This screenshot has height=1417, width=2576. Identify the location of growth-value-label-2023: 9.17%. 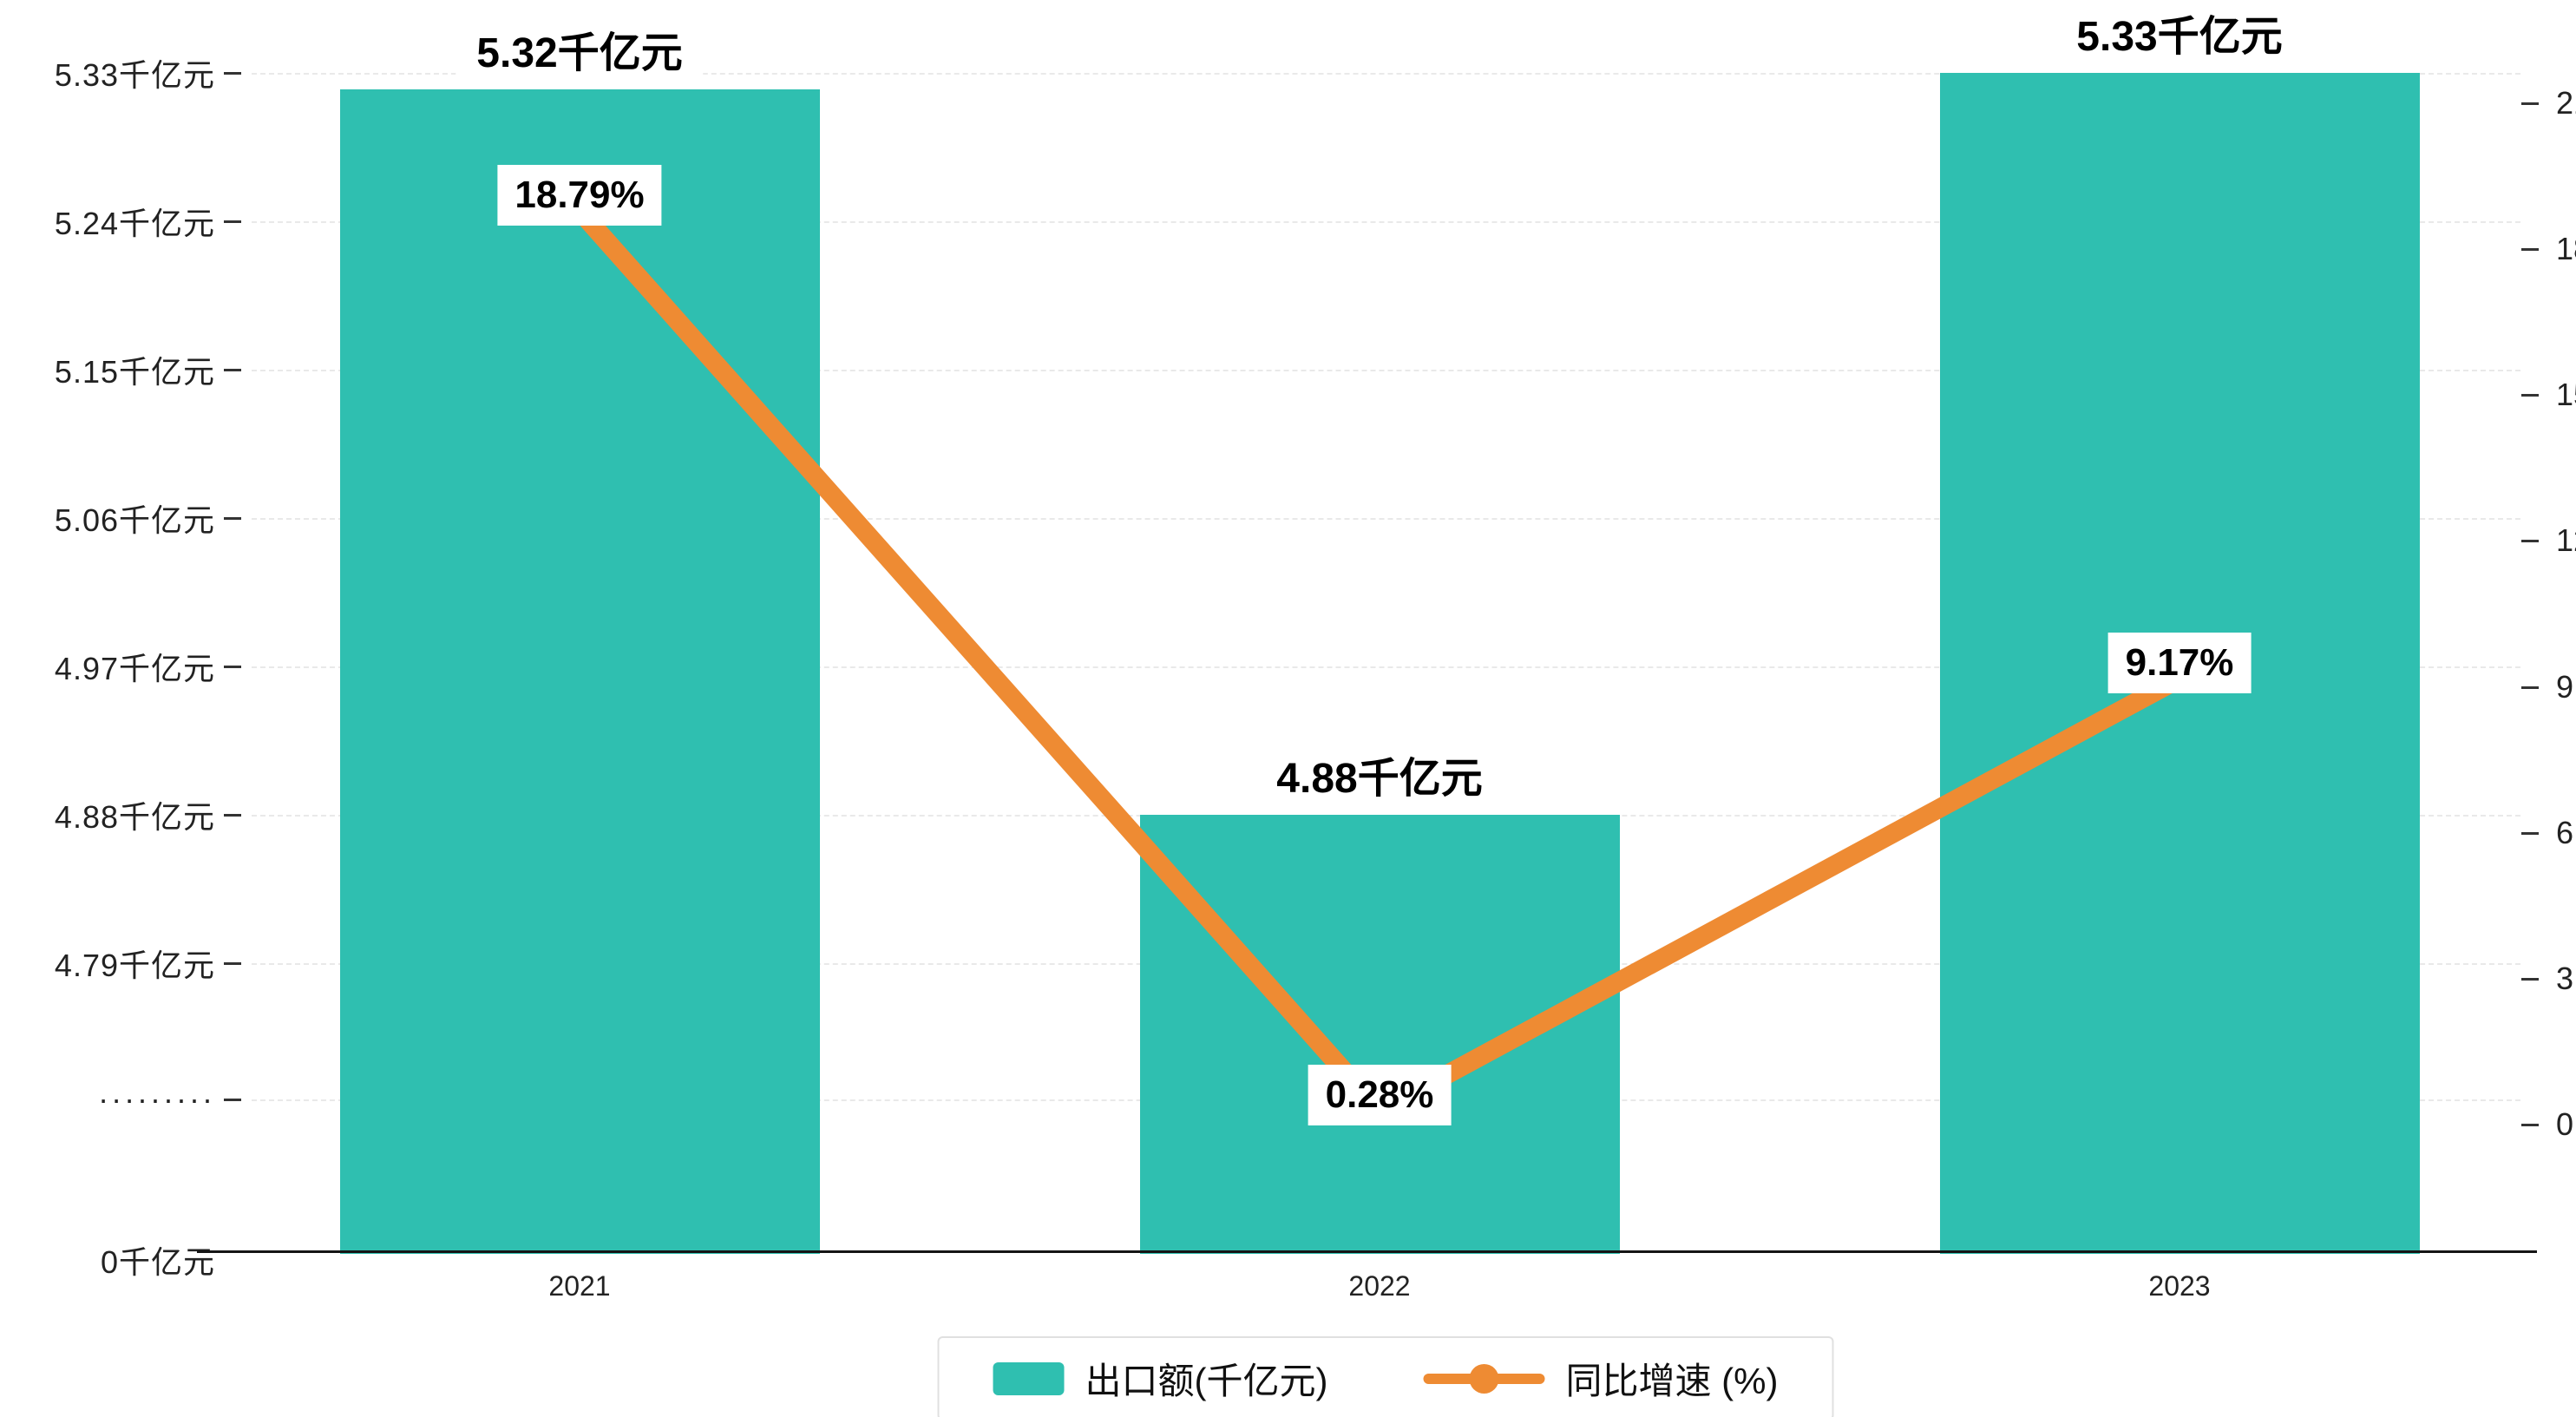
(2179, 663).